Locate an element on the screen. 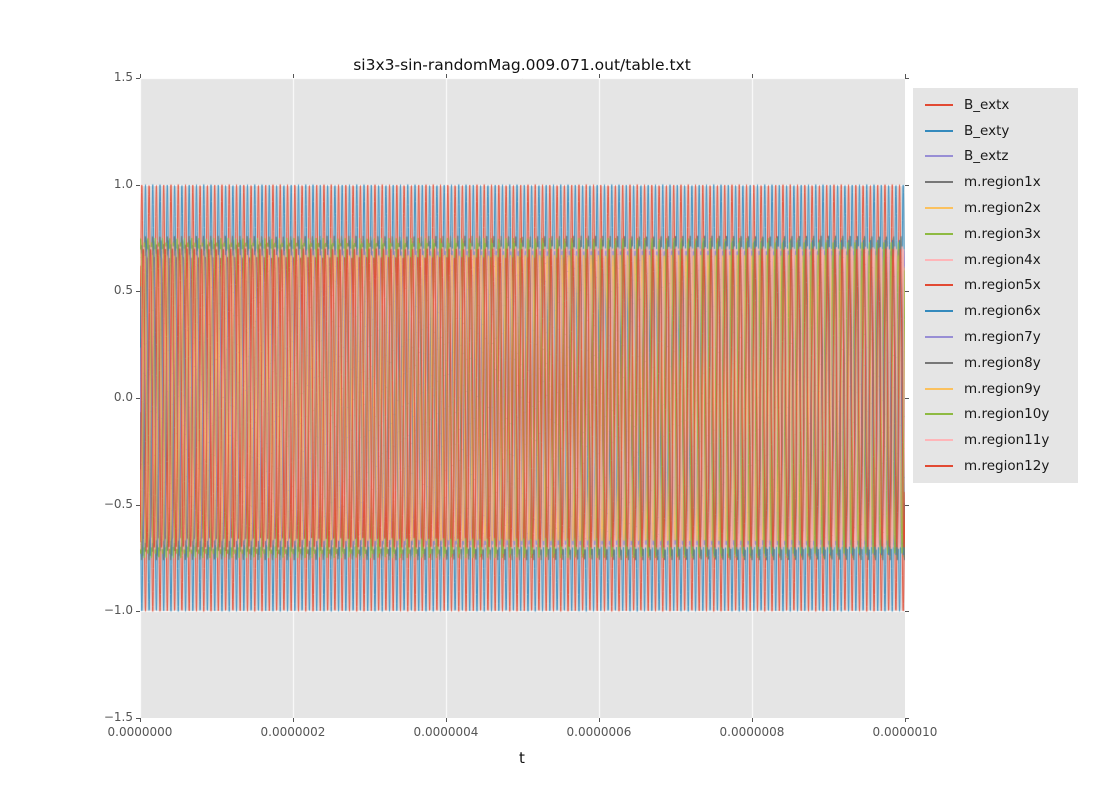 This screenshot has width=1100, height=800. legend-item-label: B_extz is located at coordinates (986, 156).